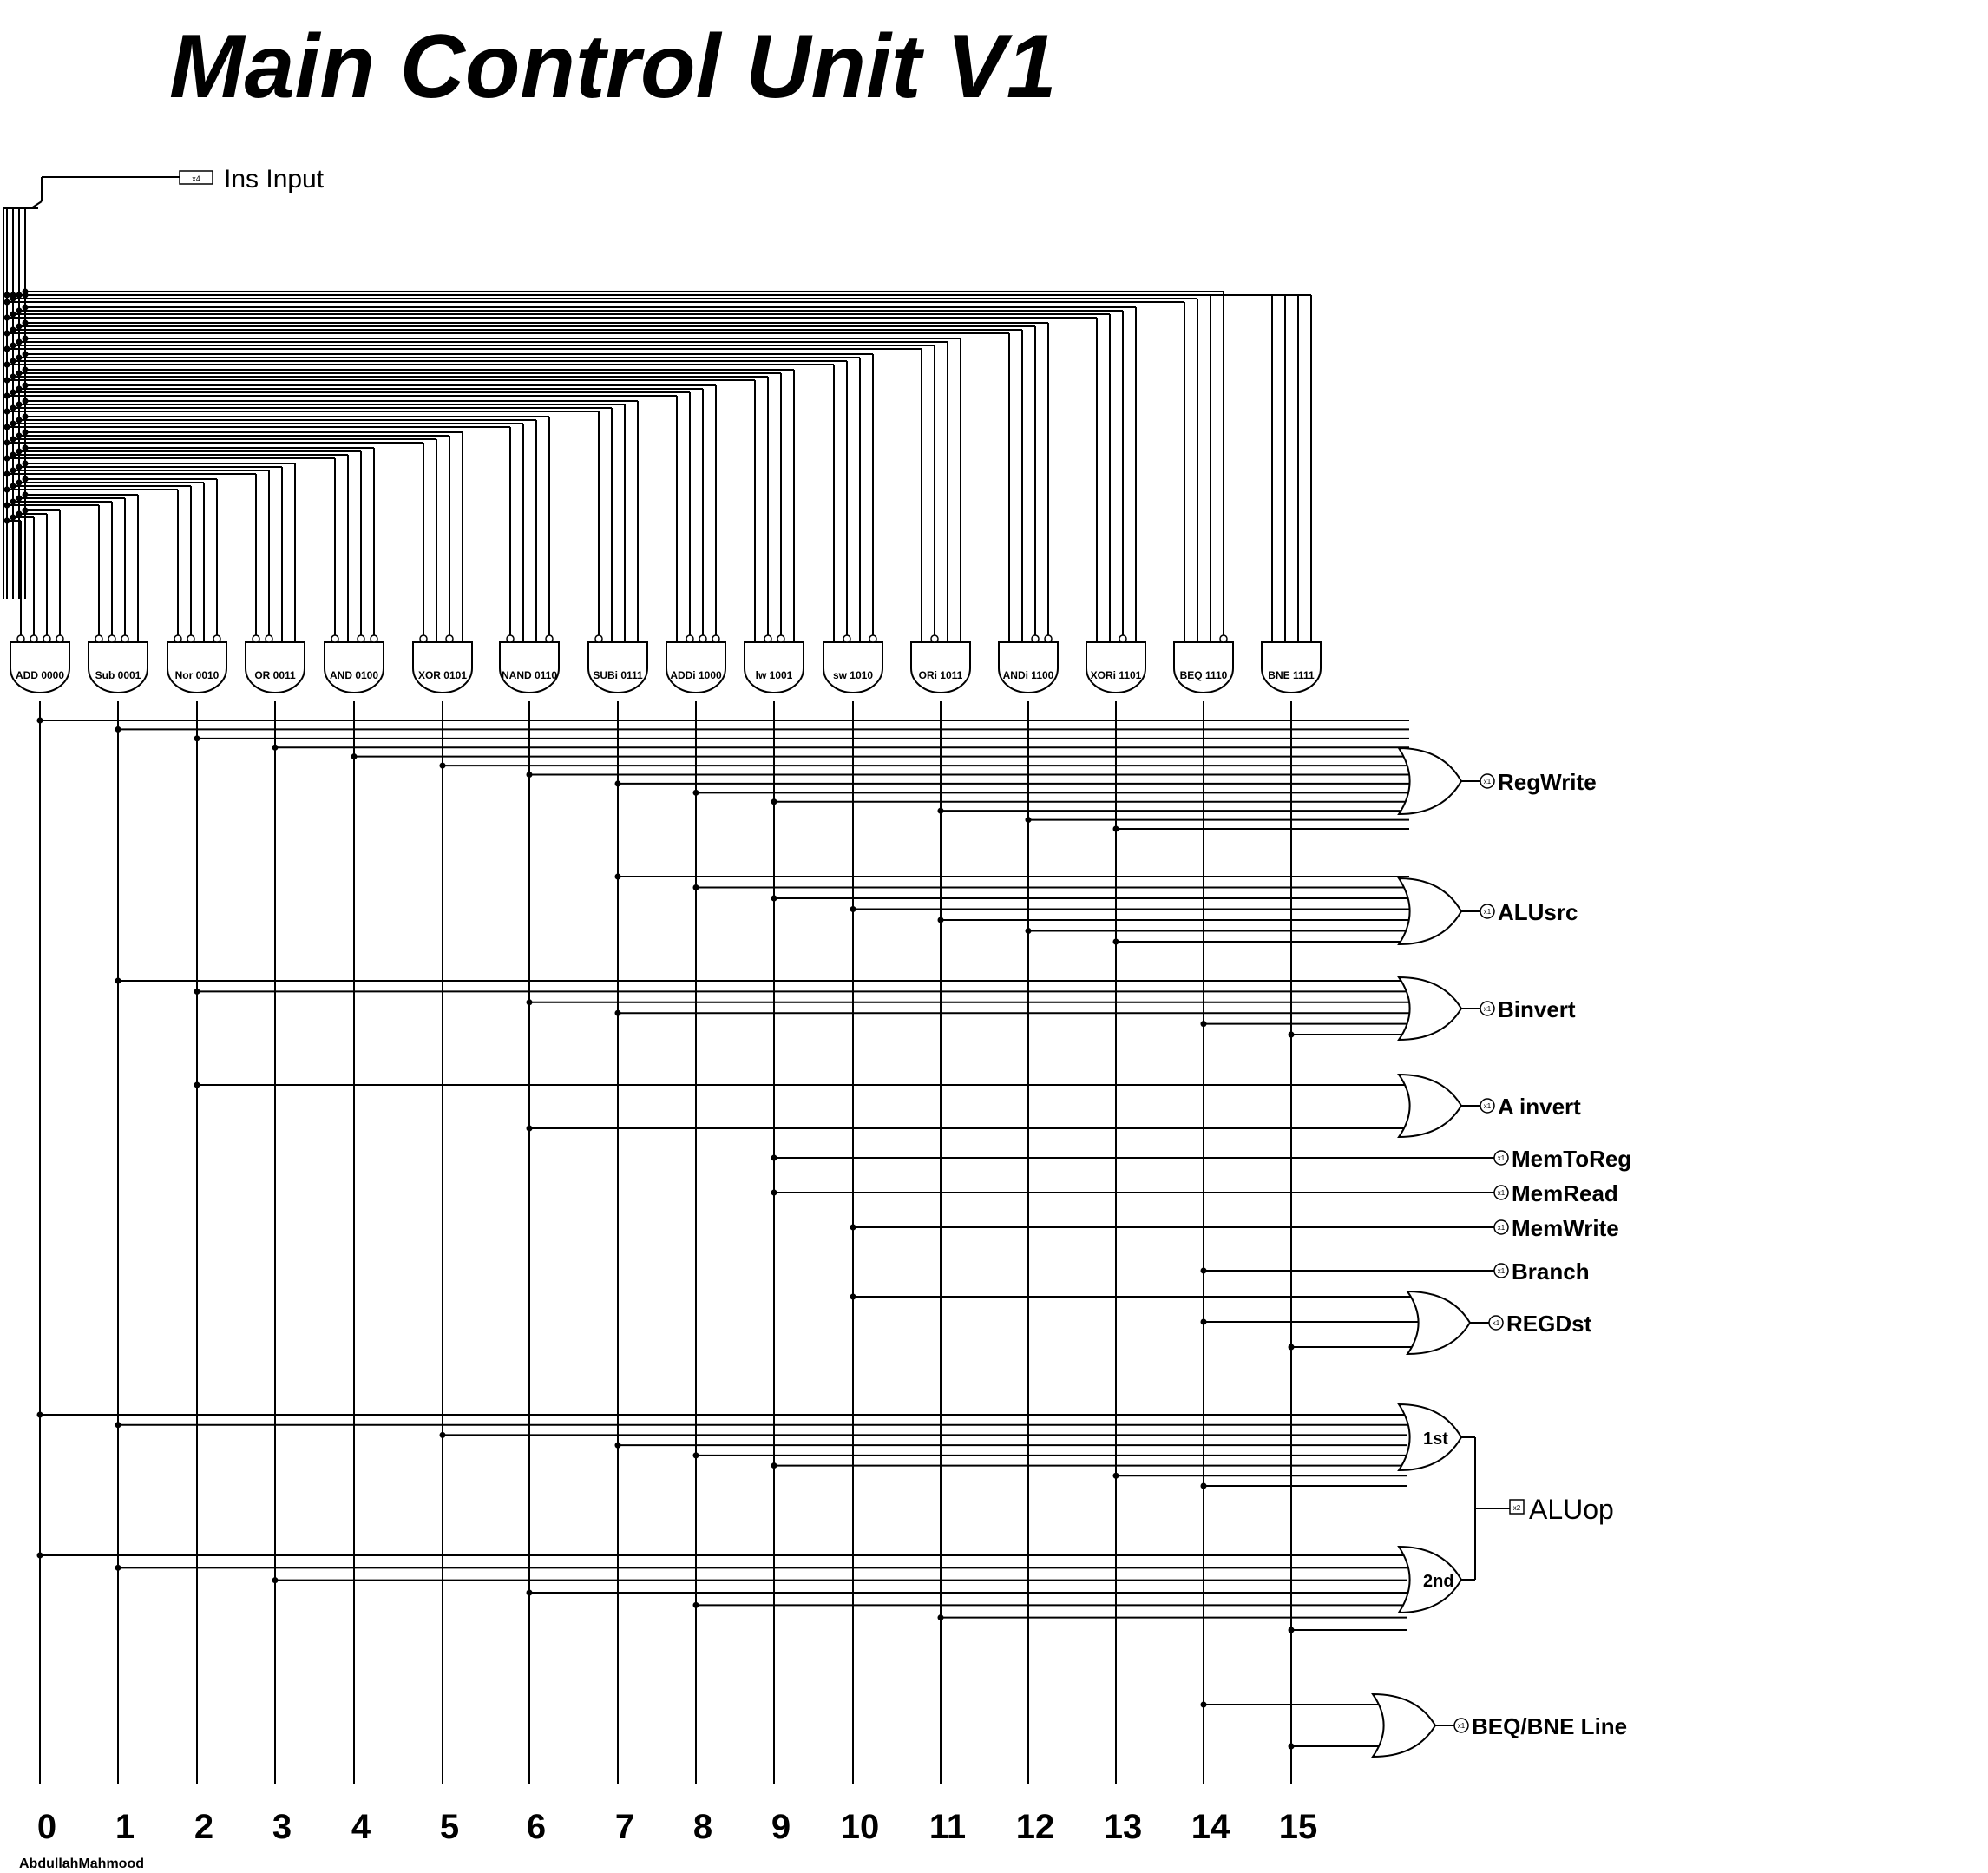 This screenshot has width=1988, height=1873. I want to click on column-number: 7, so click(624, 1827).